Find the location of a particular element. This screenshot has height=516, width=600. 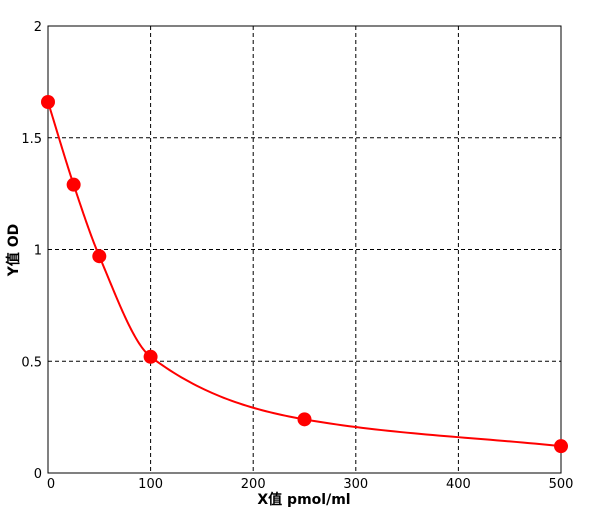

y-tick-label: 1 is located at coordinates (38, 251).